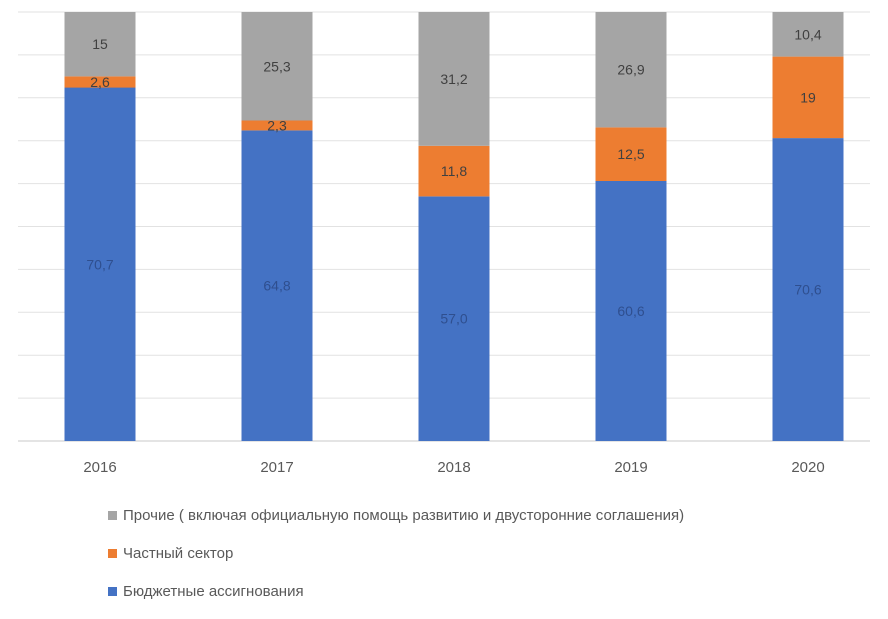  What do you see at coordinates (396, 591) in the screenshot?
I see `legend-item-budget: Бюджетные ассигнования` at bounding box center [396, 591].